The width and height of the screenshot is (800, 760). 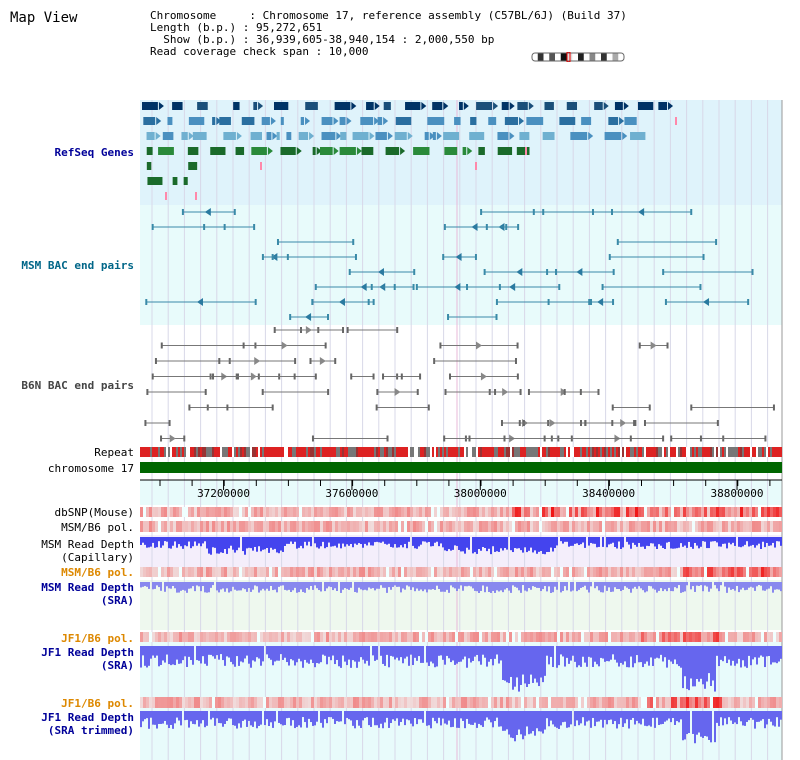 I want to click on chromosome-ideogram, so click(x=578, y=57).